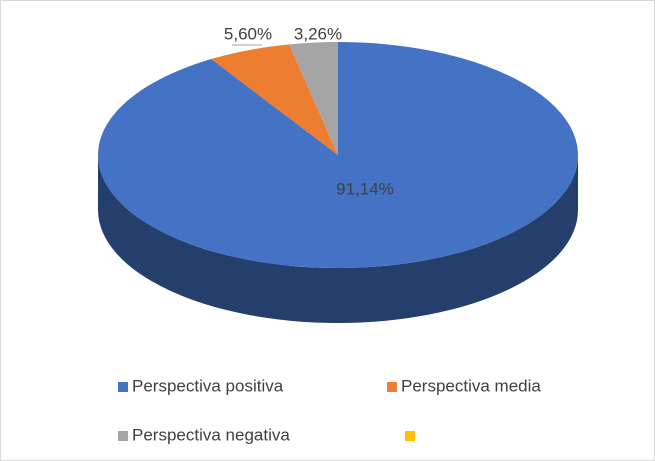  Describe the element at coordinates (365, 188) in the screenshot. I see `data-label: 91,14%` at that location.